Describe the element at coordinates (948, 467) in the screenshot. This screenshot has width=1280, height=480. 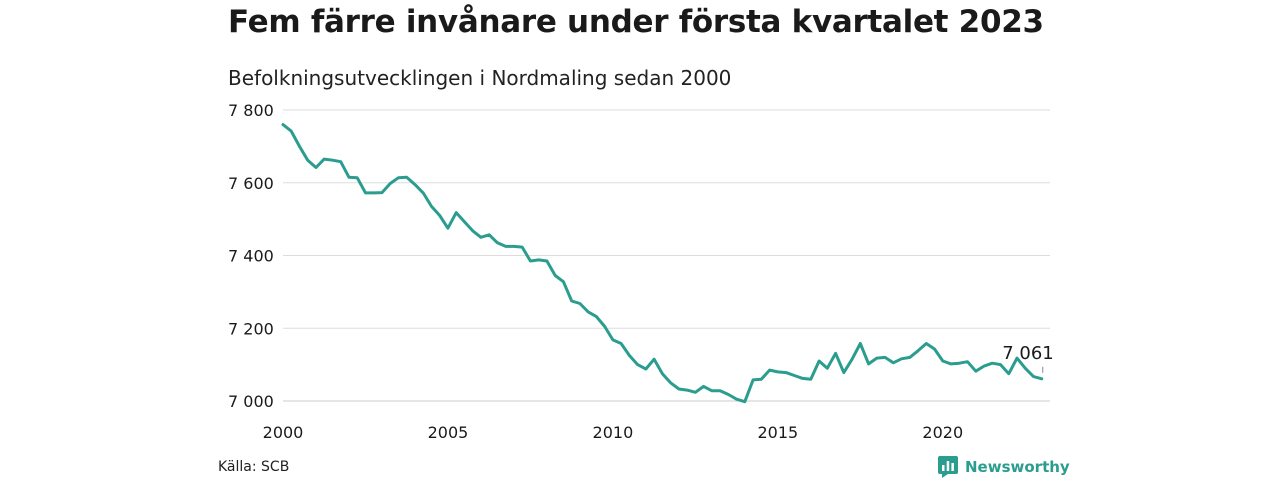
I see `newsworthy-icon` at that location.